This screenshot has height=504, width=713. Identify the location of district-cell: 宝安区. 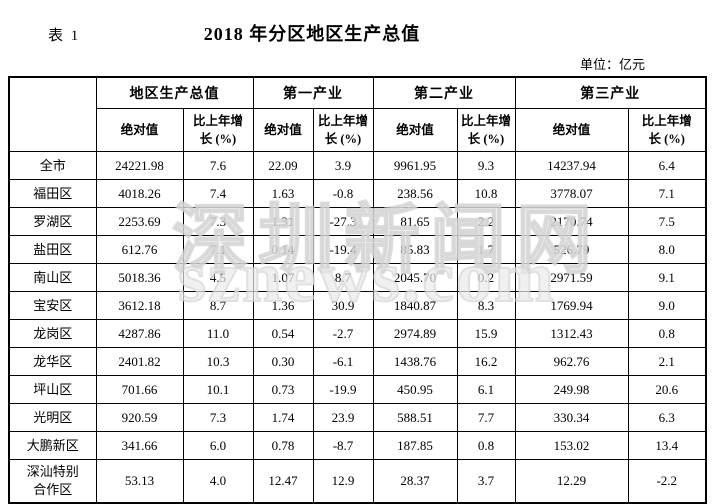
(52, 305).